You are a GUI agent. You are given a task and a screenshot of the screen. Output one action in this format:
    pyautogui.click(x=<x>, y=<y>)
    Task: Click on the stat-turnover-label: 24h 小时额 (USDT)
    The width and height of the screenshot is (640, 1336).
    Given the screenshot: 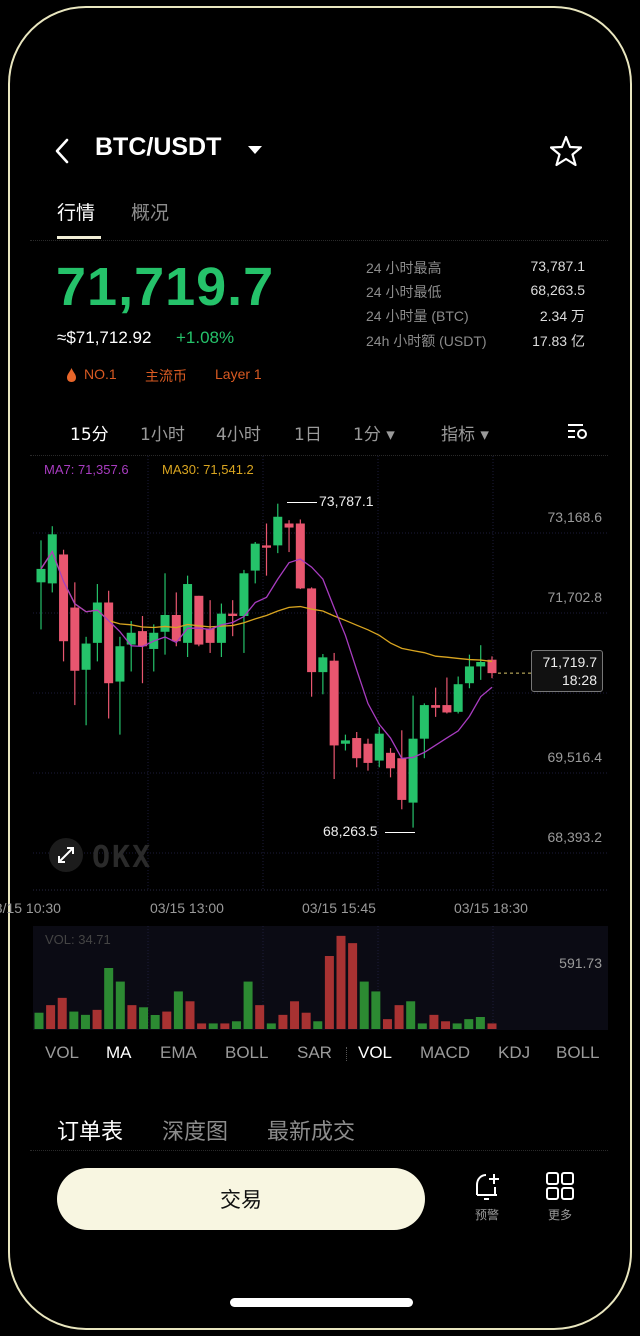 What is the action you would take?
    pyautogui.click(x=426, y=341)
    